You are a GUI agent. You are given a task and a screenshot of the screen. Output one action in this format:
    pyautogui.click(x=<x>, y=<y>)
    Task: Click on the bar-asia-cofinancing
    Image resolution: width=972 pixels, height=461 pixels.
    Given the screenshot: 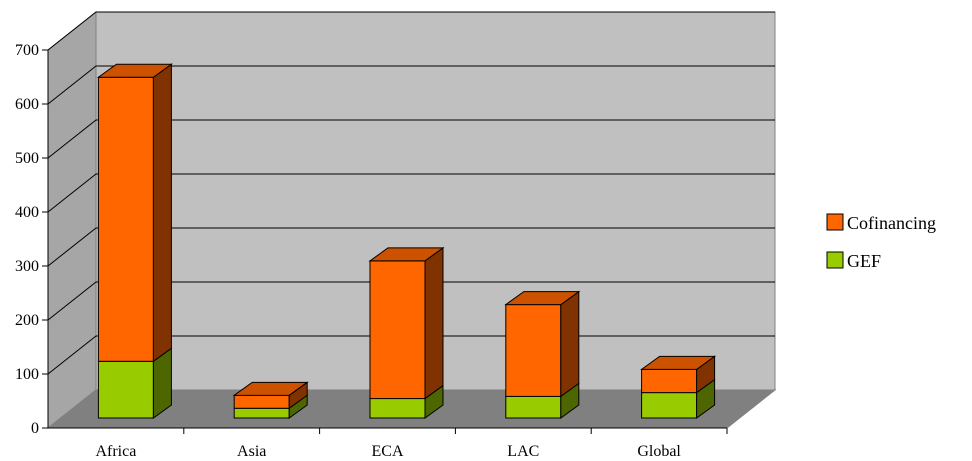 What is the action you would take?
    pyautogui.click(x=270, y=395)
    